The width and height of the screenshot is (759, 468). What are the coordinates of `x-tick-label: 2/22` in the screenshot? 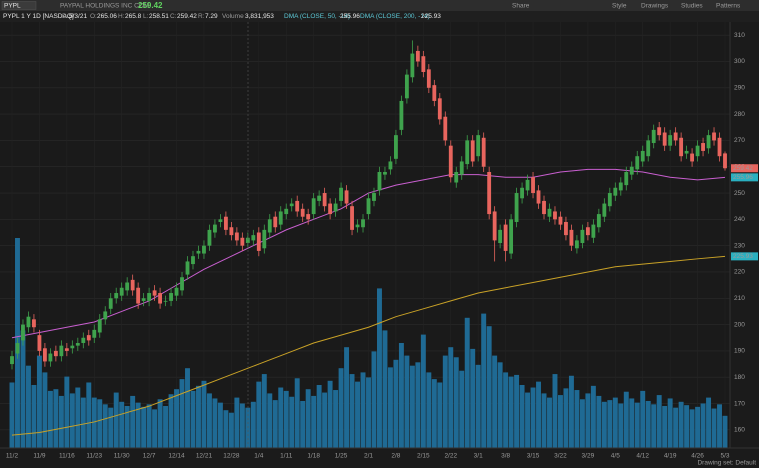 It's located at (450, 456).